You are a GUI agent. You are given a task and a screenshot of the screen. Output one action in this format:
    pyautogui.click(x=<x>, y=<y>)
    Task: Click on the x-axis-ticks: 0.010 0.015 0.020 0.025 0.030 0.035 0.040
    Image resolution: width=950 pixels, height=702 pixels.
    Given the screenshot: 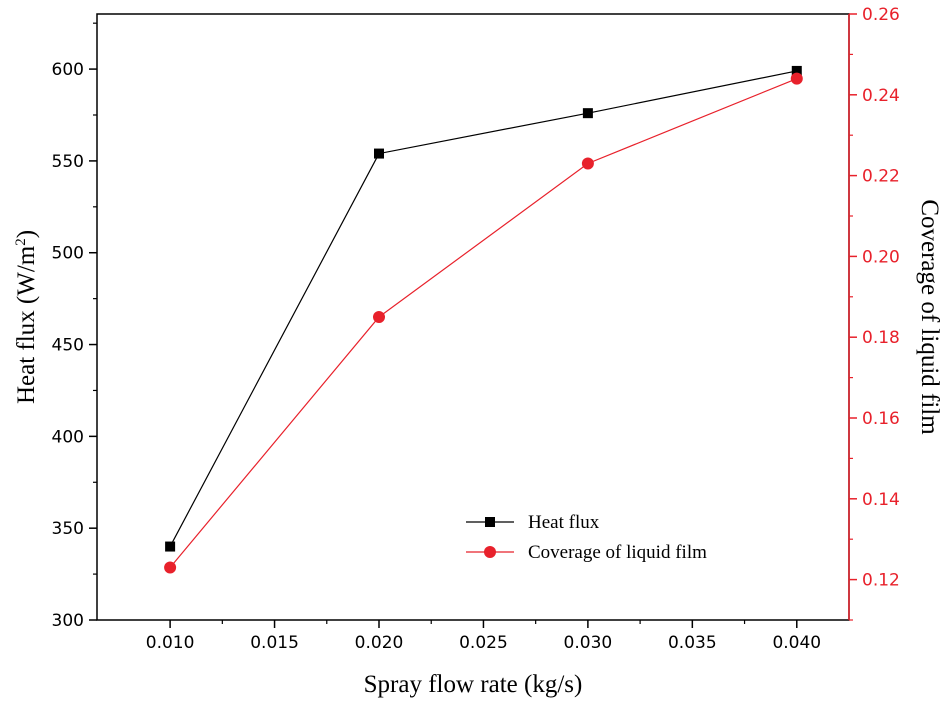 What is the action you would take?
    pyautogui.click(x=483, y=636)
    